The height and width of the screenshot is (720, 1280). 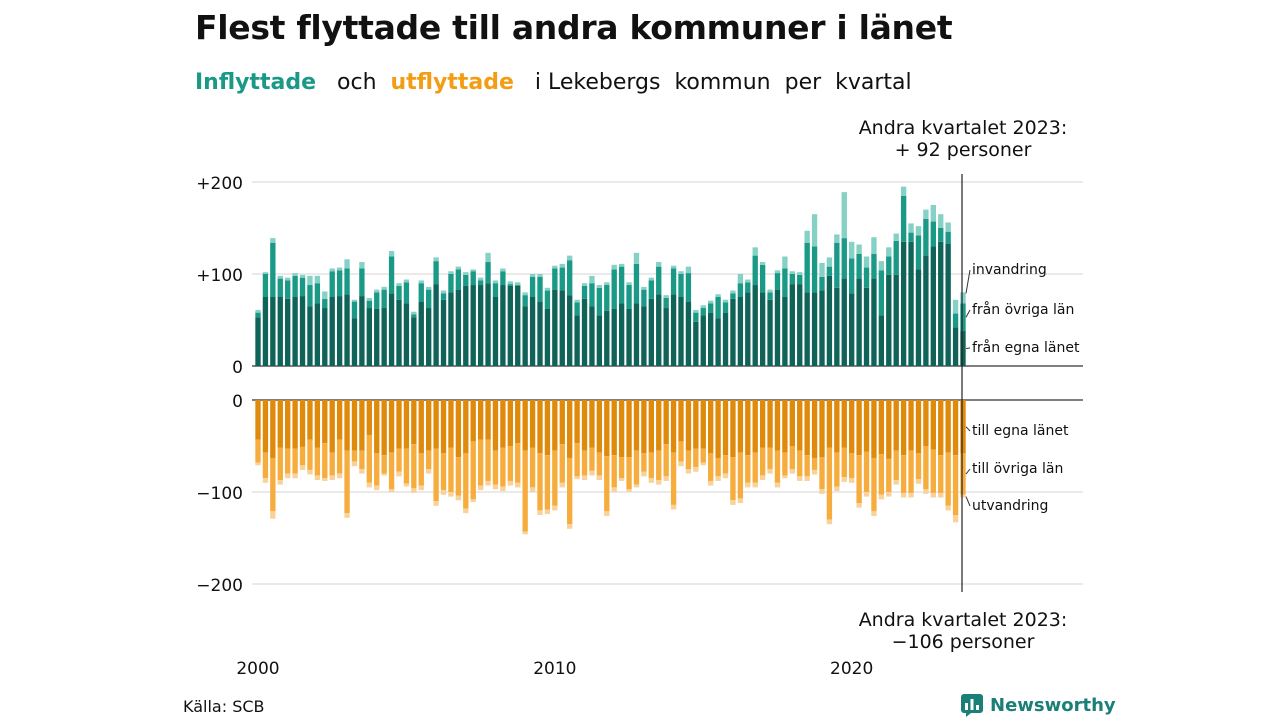 I want to click on stack-label-in: från övriga län, so click(x=1023, y=309).